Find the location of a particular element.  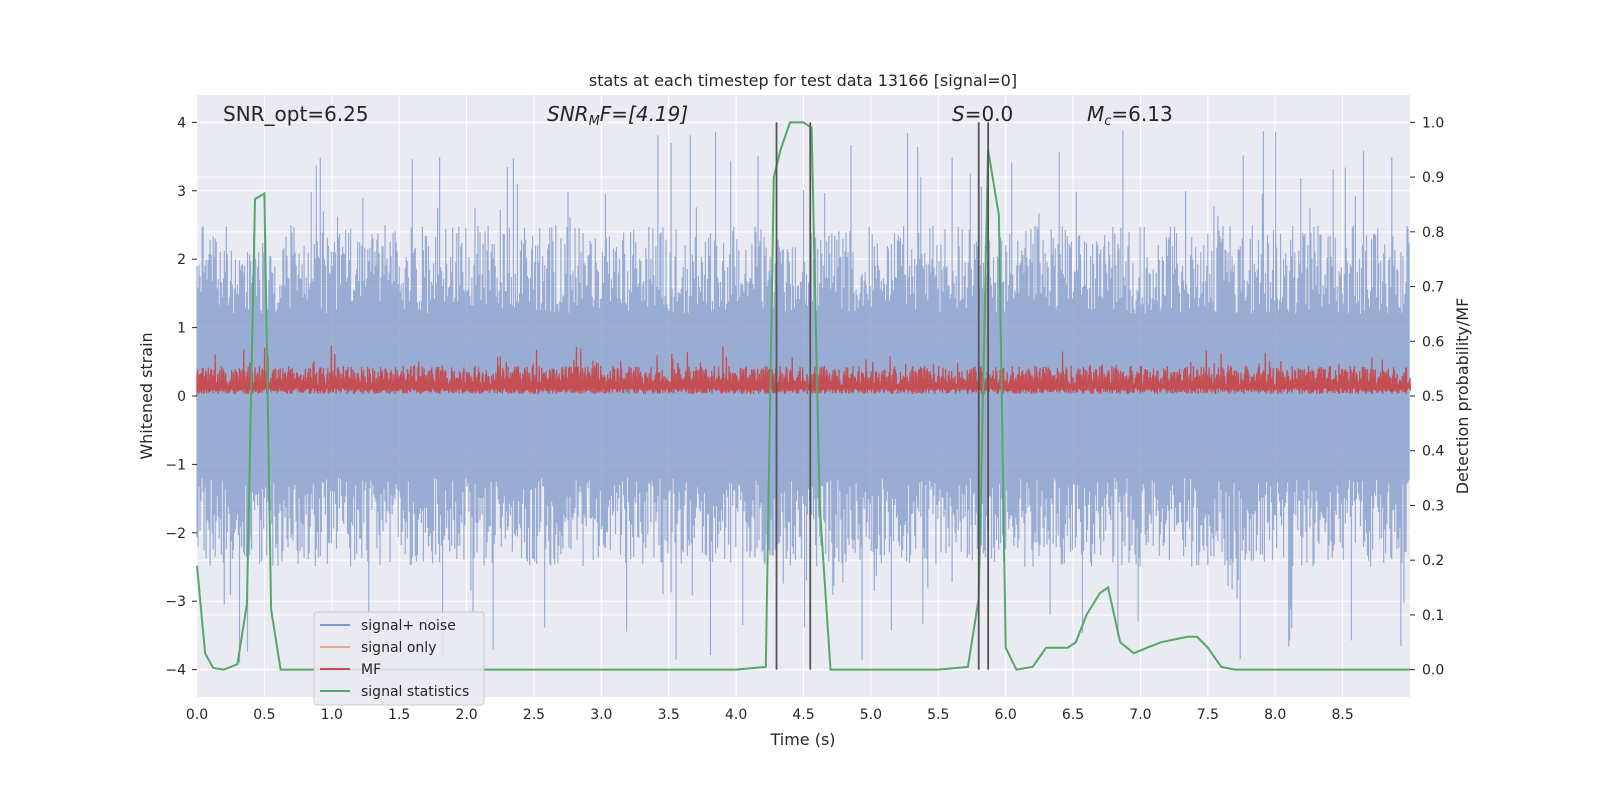

right-y-tick-label: 0.7 is located at coordinates (1433, 288).